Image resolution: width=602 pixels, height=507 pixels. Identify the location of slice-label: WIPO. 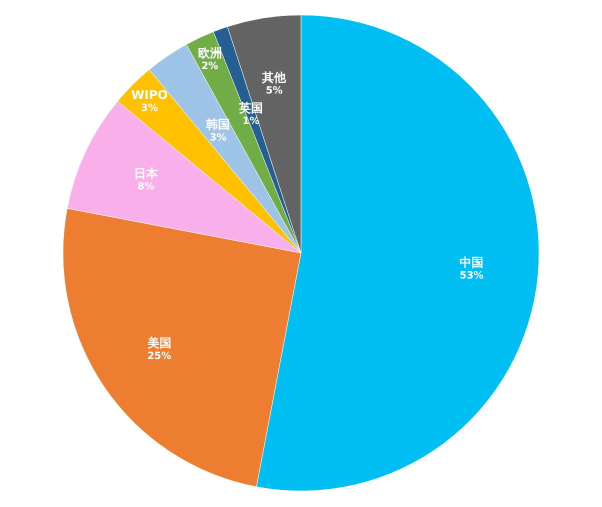
(149, 95).